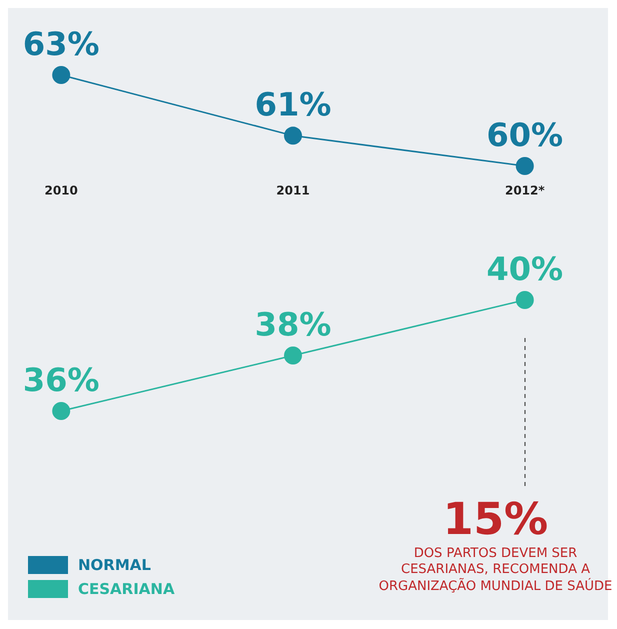 Image resolution: width=617 pixels, height=629 pixels. I want to click on data-label: 40%, so click(525, 269).